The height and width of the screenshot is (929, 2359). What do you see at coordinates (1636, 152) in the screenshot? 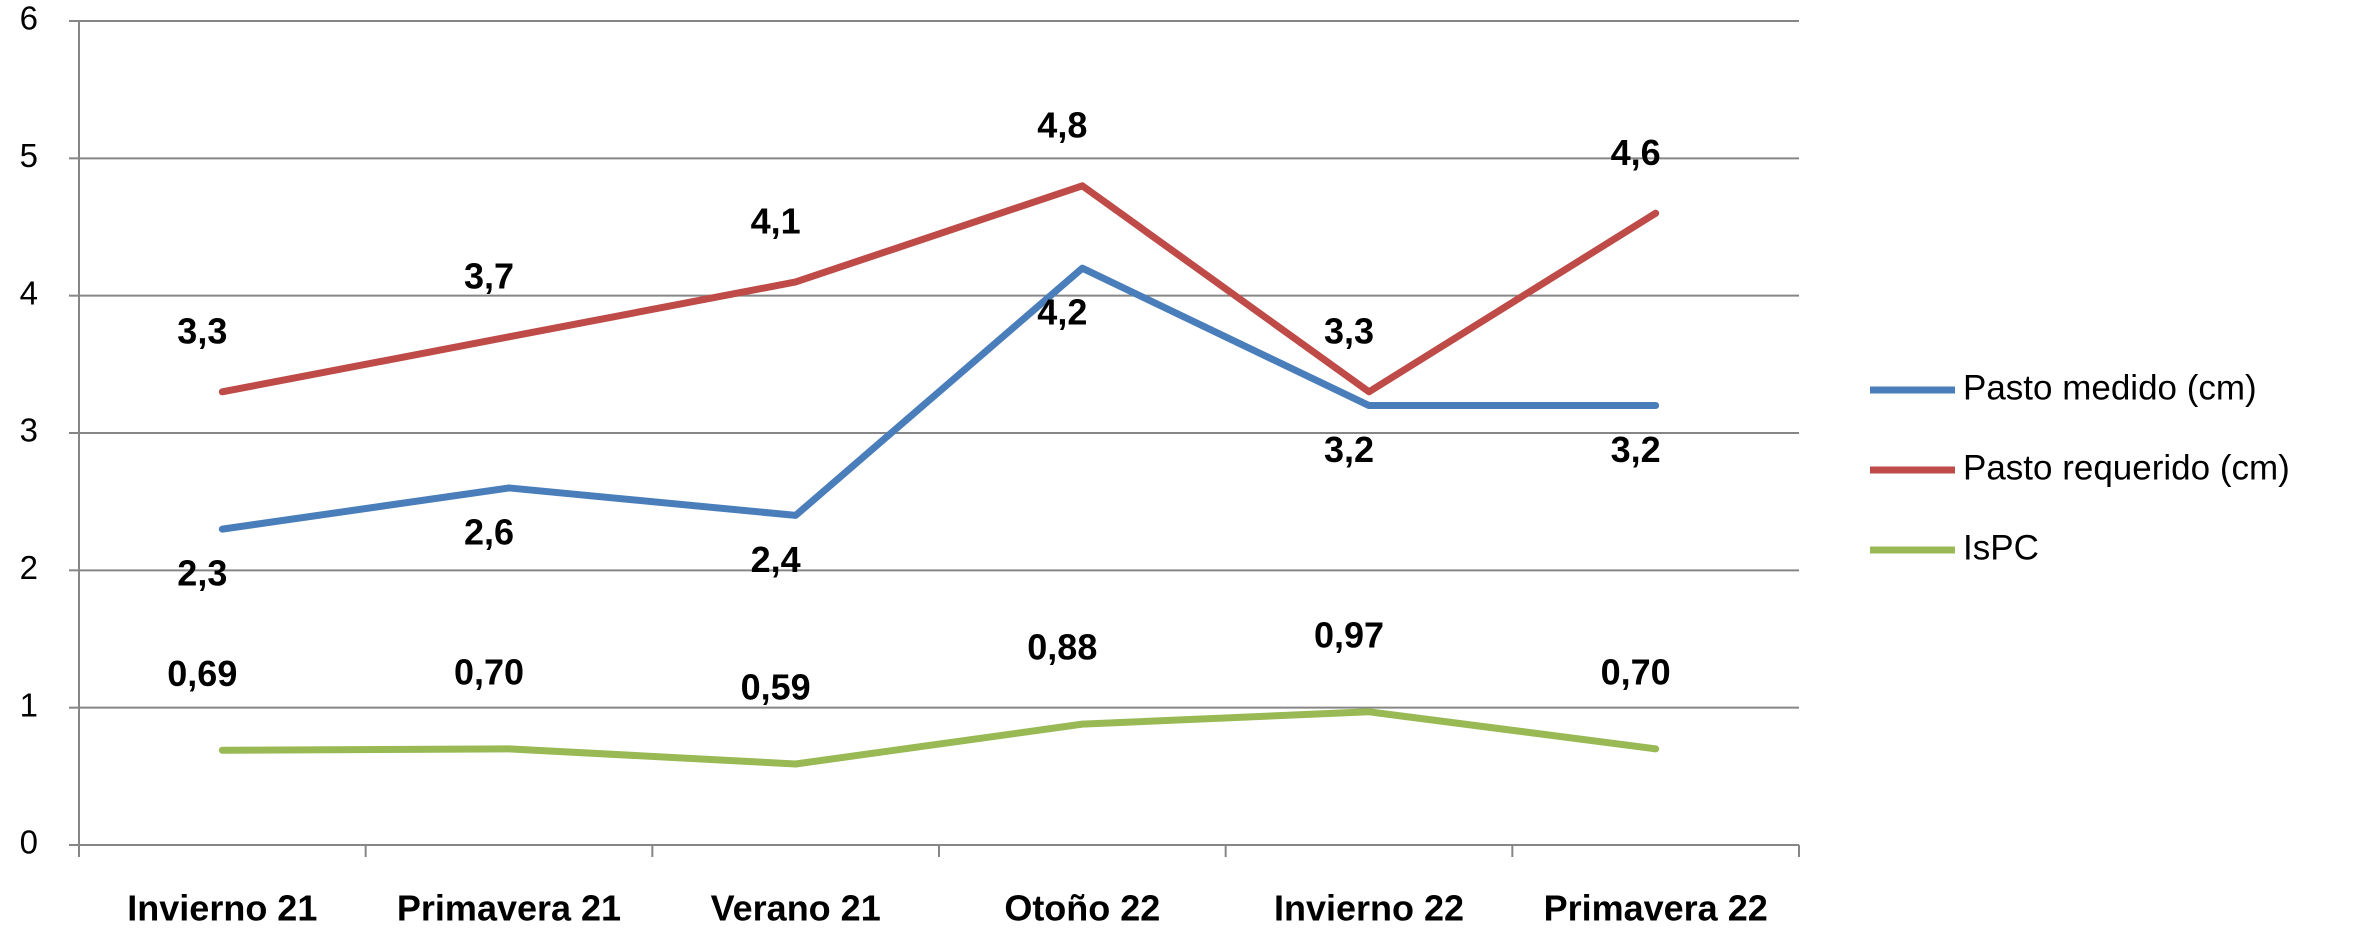
I see `data-label: 4,6` at bounding box center [1636, 152].